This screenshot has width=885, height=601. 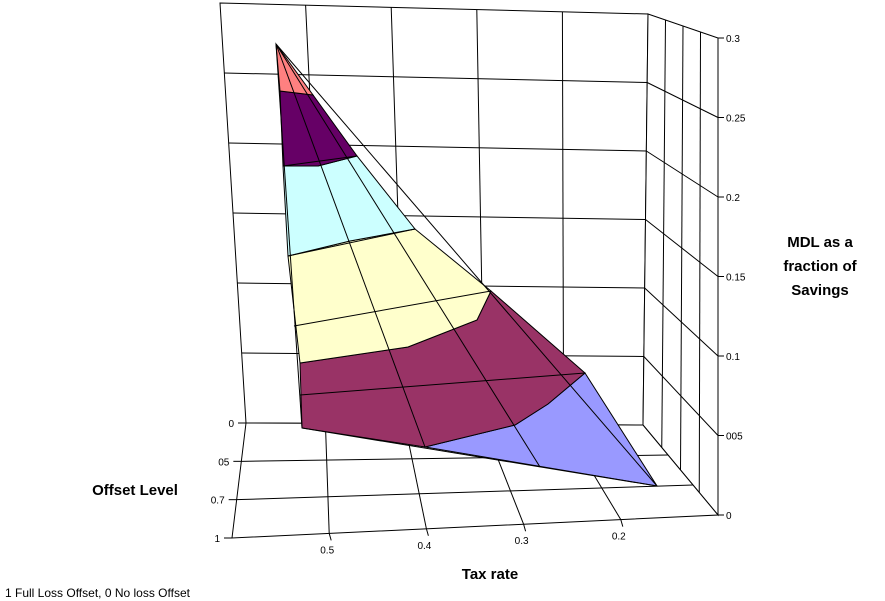 I want to click on tax-tick-label: 0.4, so click(x=424, y=546).